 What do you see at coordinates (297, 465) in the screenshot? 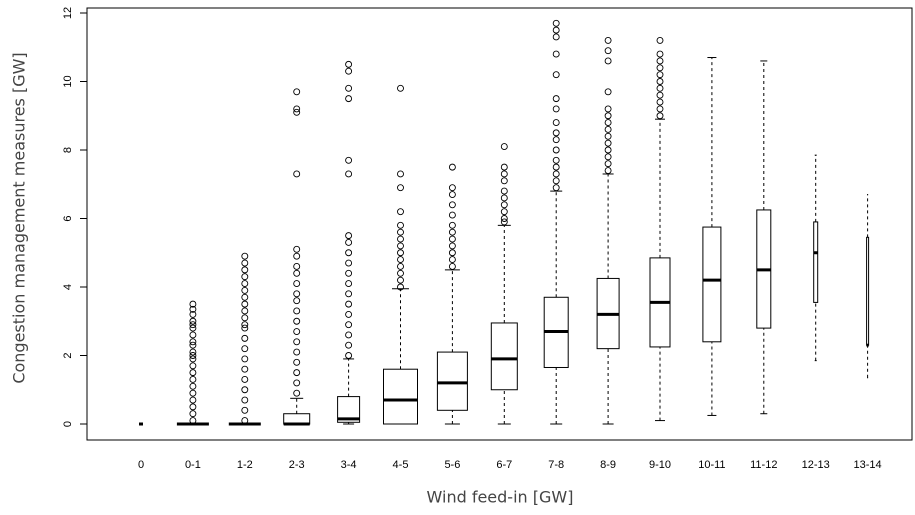
I see `x-tick-label: 2-3` at bounding box center [297, 465].